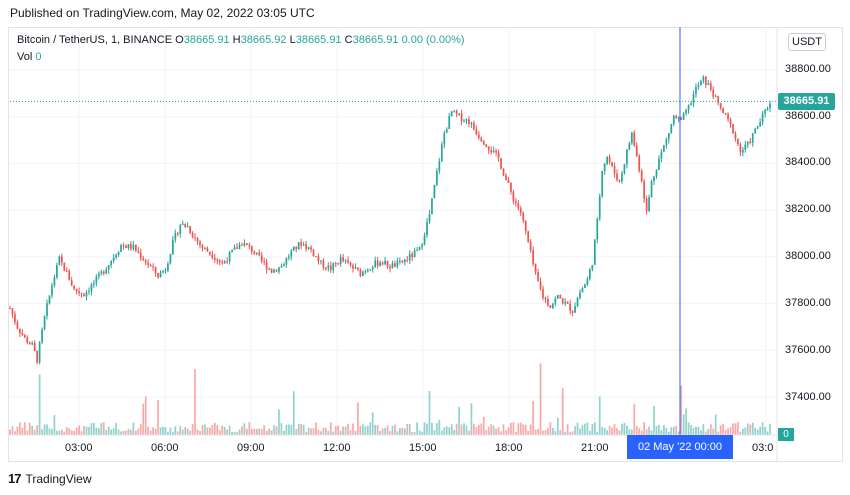  What do you see at coordinates (79, 448) in the screenshot?
I see `time-tick-label: 03:00` at bounding box center [79, 448].